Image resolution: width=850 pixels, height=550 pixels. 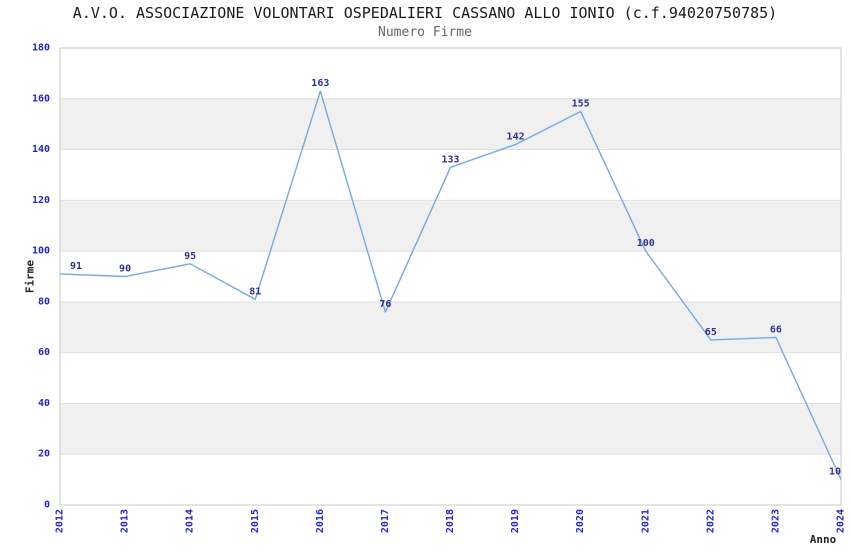 I want to click on x-tick-label: 2012, so click(x=60, y=521).